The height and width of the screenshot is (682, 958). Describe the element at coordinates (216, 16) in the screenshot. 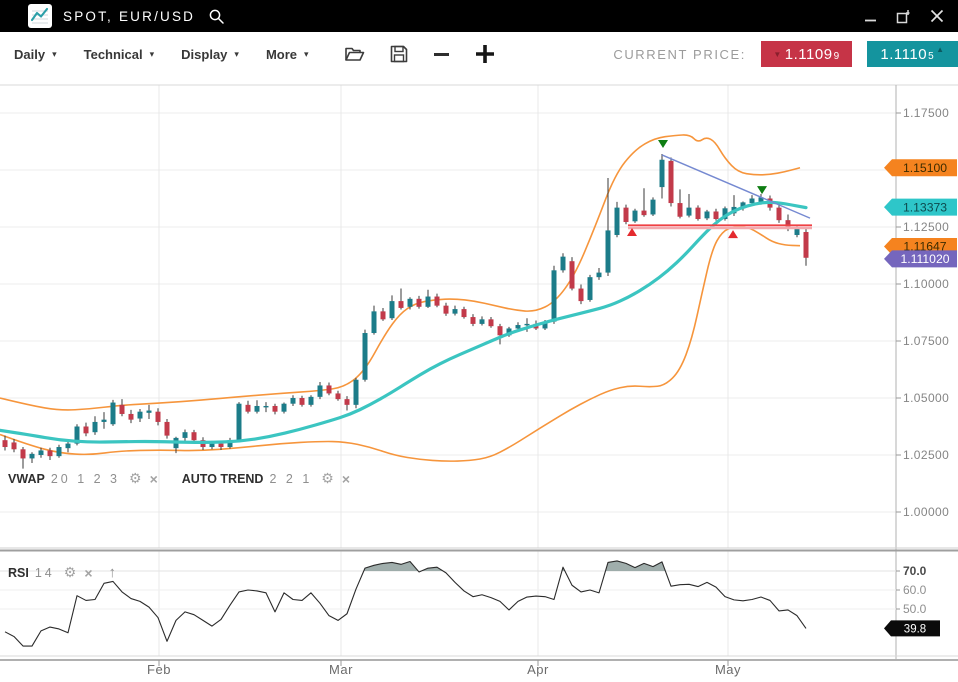

I see `search-icon` at that location.